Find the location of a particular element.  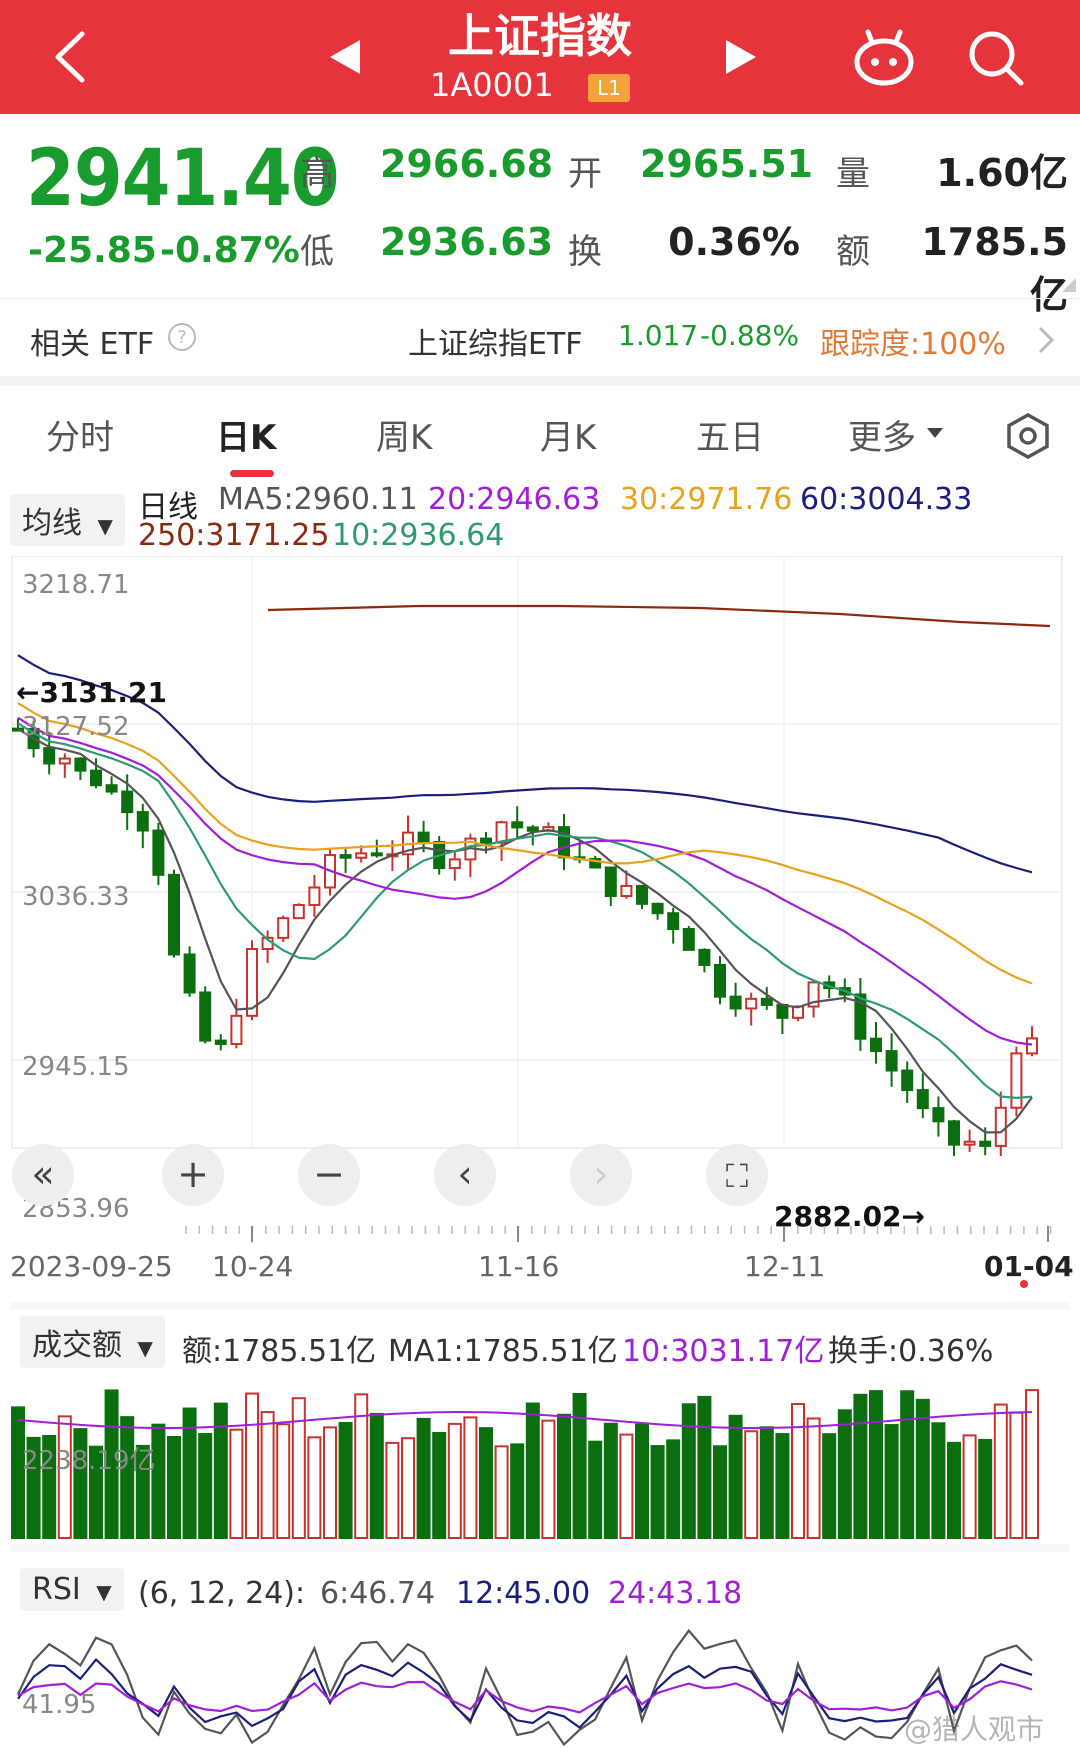

back-icon is located at coordinates (70, 57).